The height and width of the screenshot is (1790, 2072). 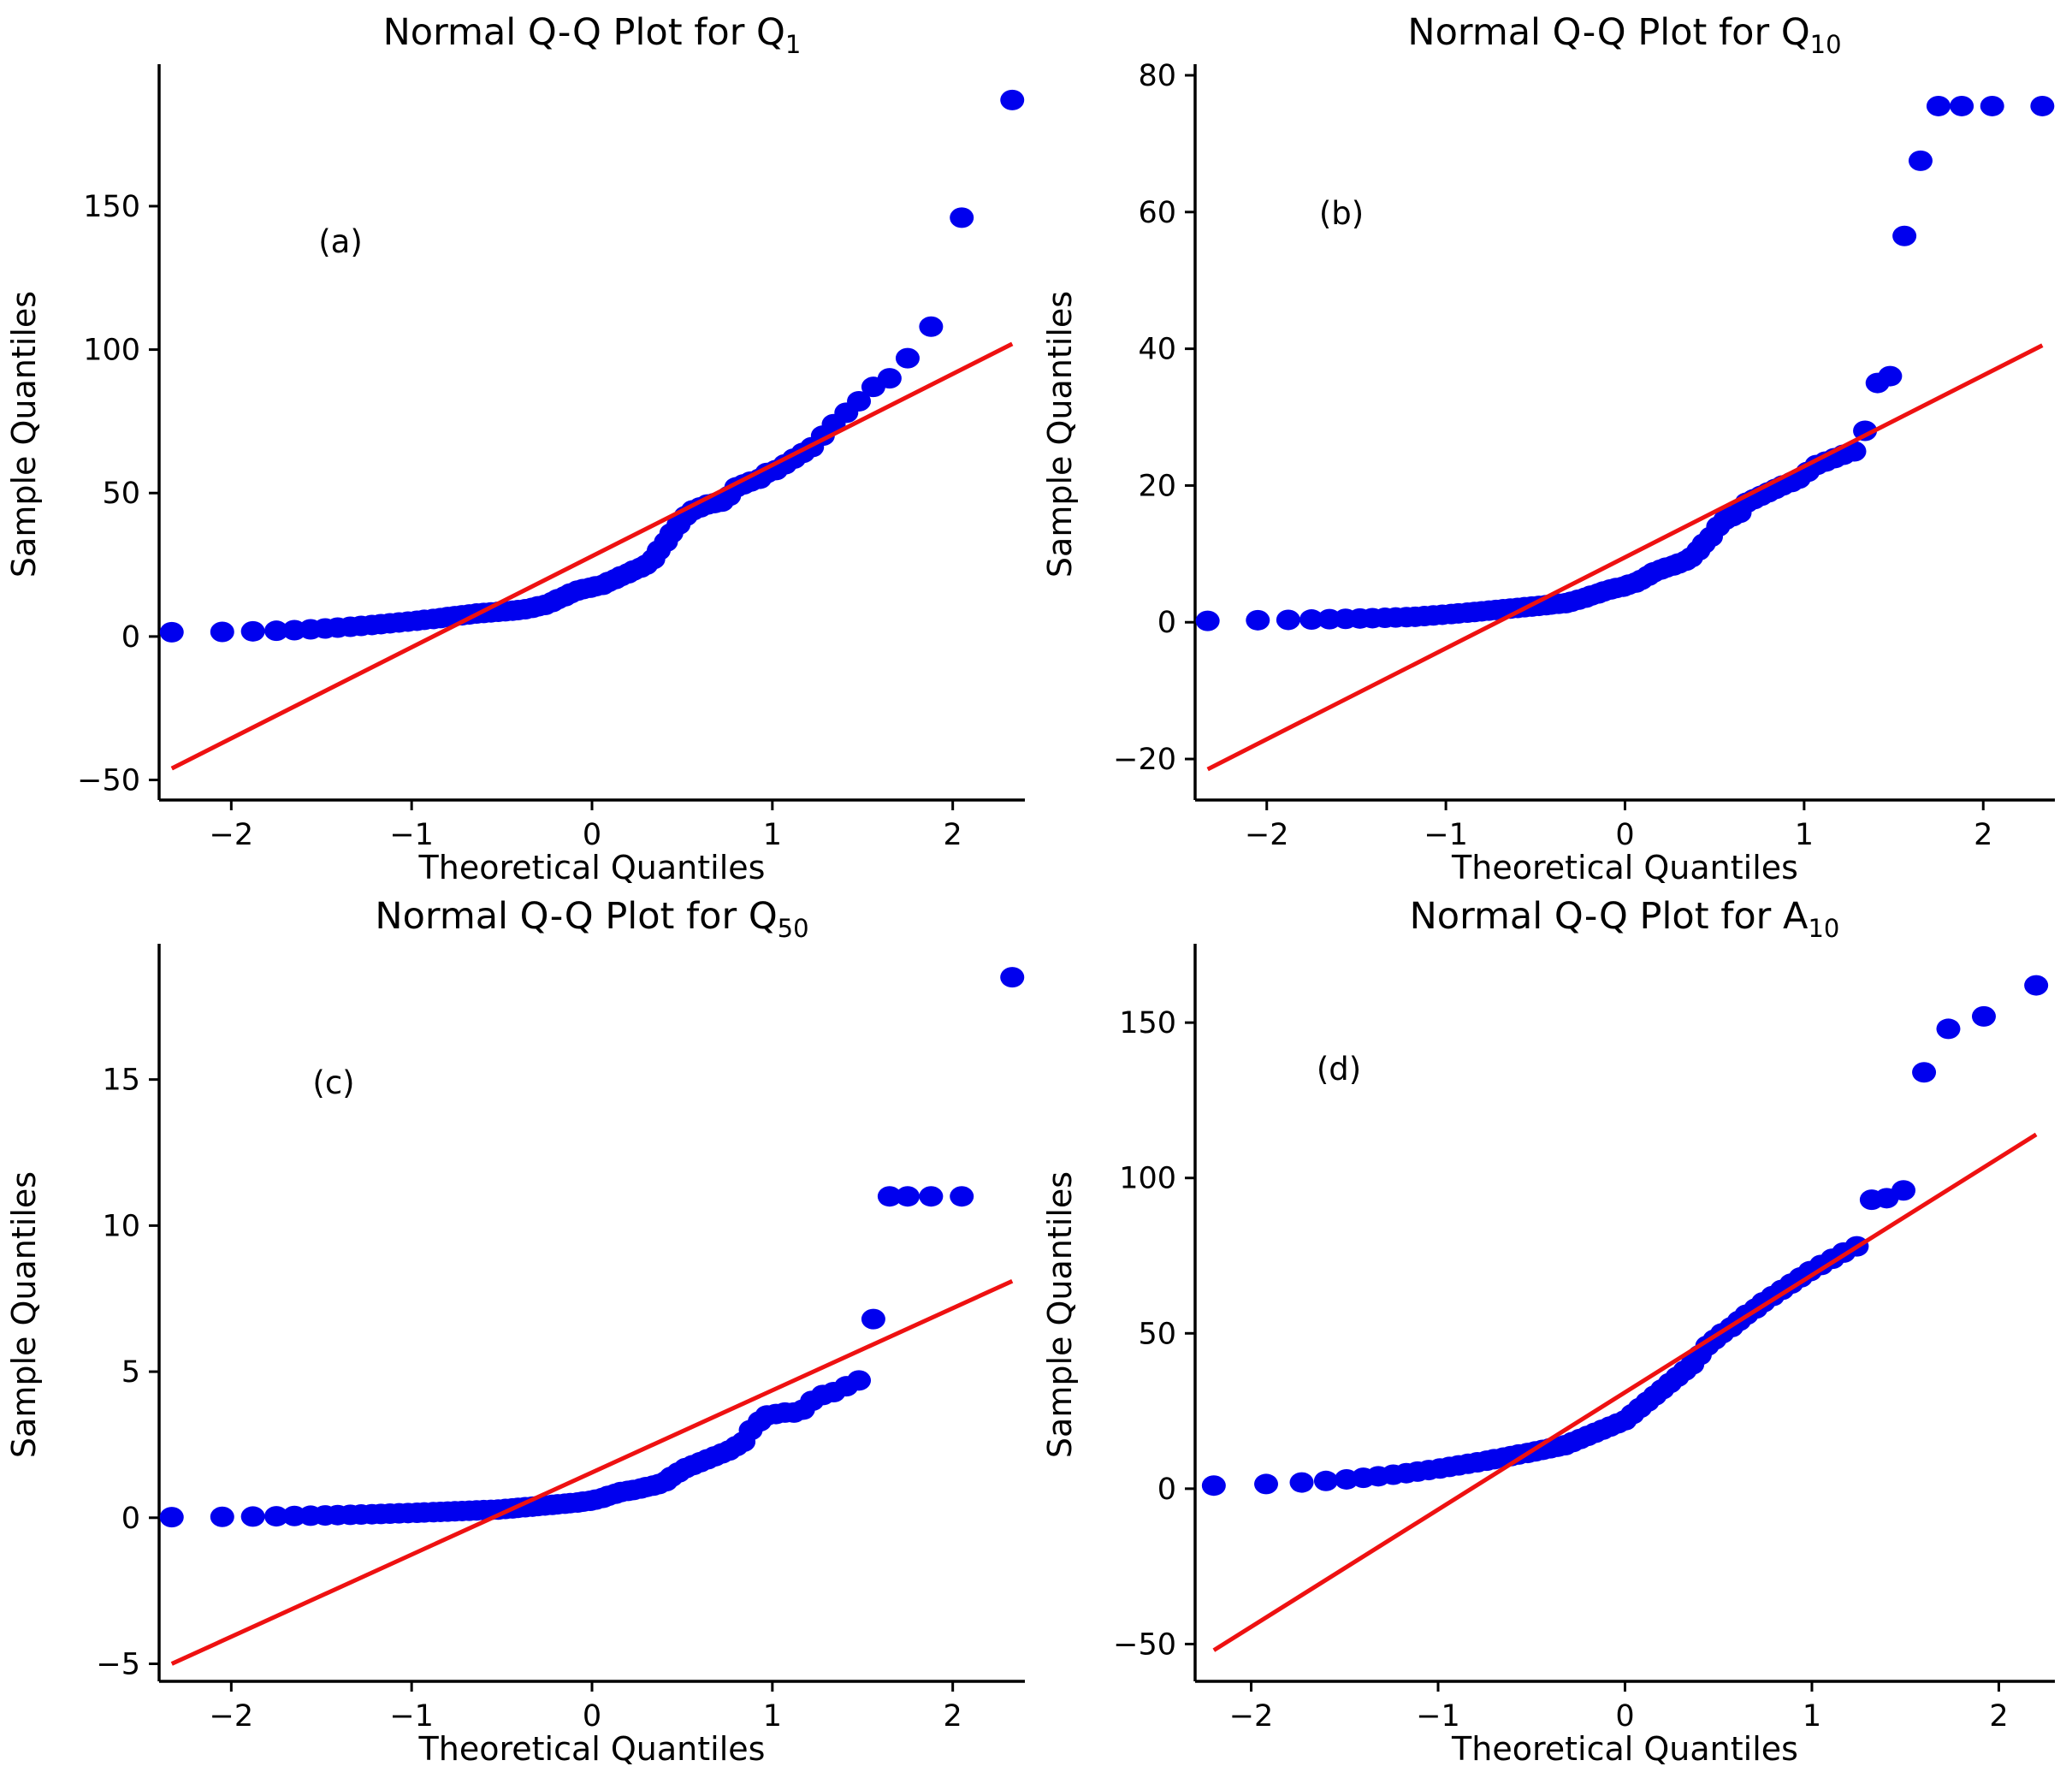 I want to click on y-tick-label: 80, so click(x=1157, y=76).